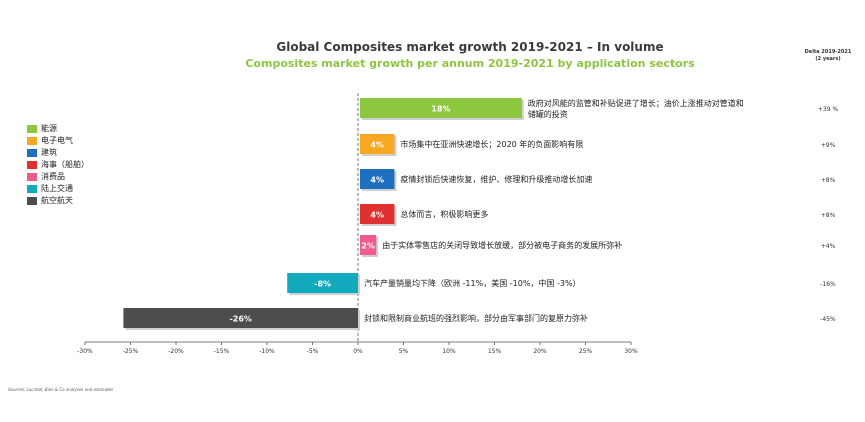 The height and width of the screenshot is (422, 865). Describe the element at coordinates (449, 351) in the screenshot. I see `x-tick-label: 10%` at that location.